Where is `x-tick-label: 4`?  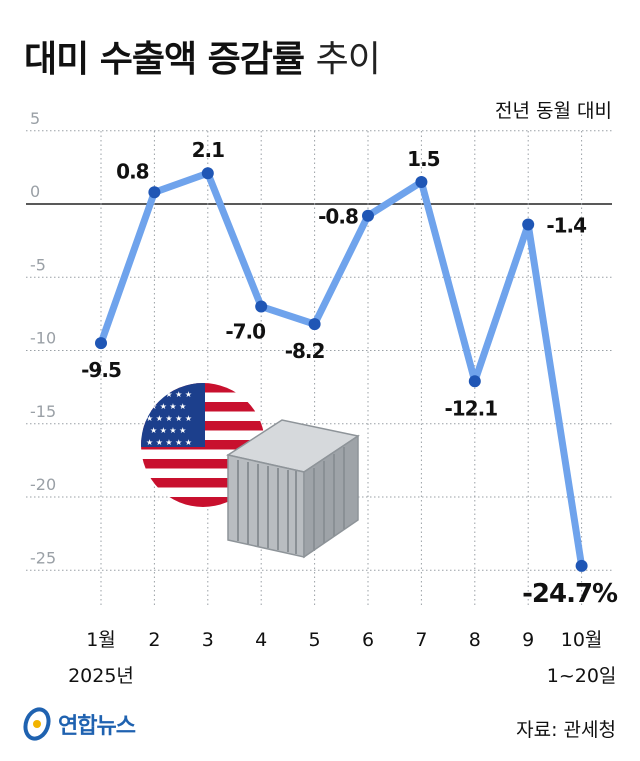 x-tick-label: 4 is located at coordinates (261, 640).